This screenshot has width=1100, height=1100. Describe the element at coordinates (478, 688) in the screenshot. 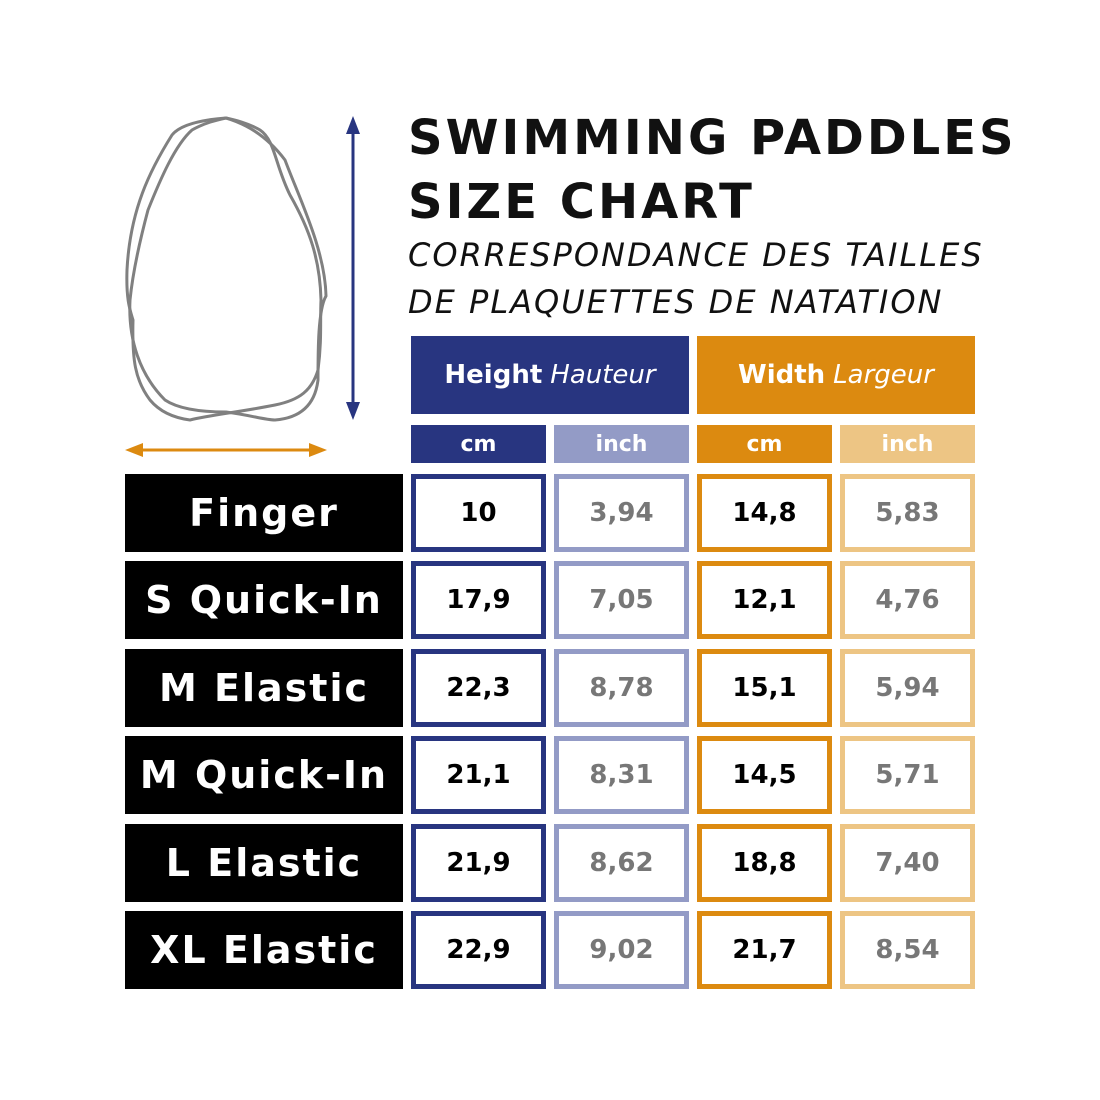

I see `table-cell: 22,3` at that location.